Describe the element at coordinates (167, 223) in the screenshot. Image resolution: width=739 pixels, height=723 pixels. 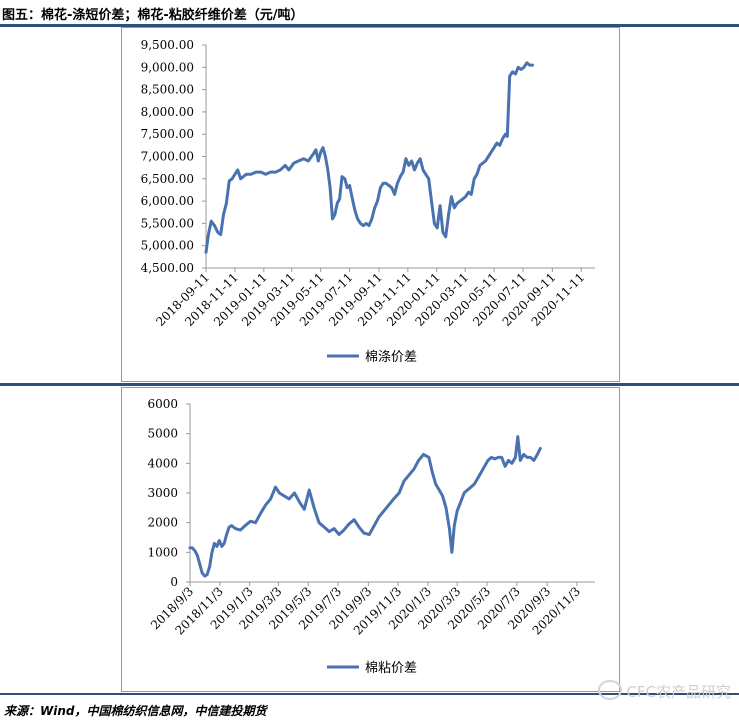
I see `y-tick-label: 5,500.00` at that location.